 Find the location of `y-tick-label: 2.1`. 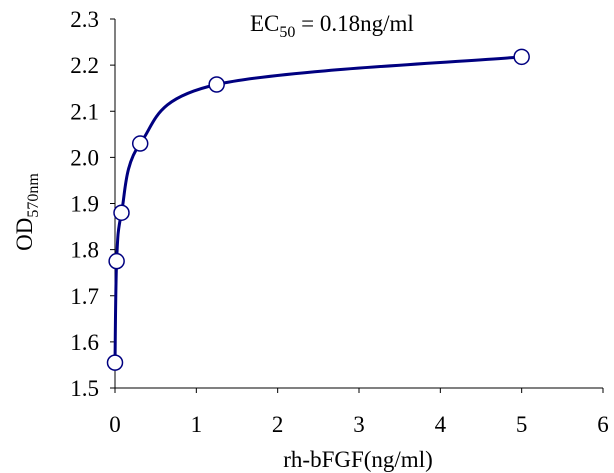

y-tick-label: 2.1 is located at coordinates (84, 111).